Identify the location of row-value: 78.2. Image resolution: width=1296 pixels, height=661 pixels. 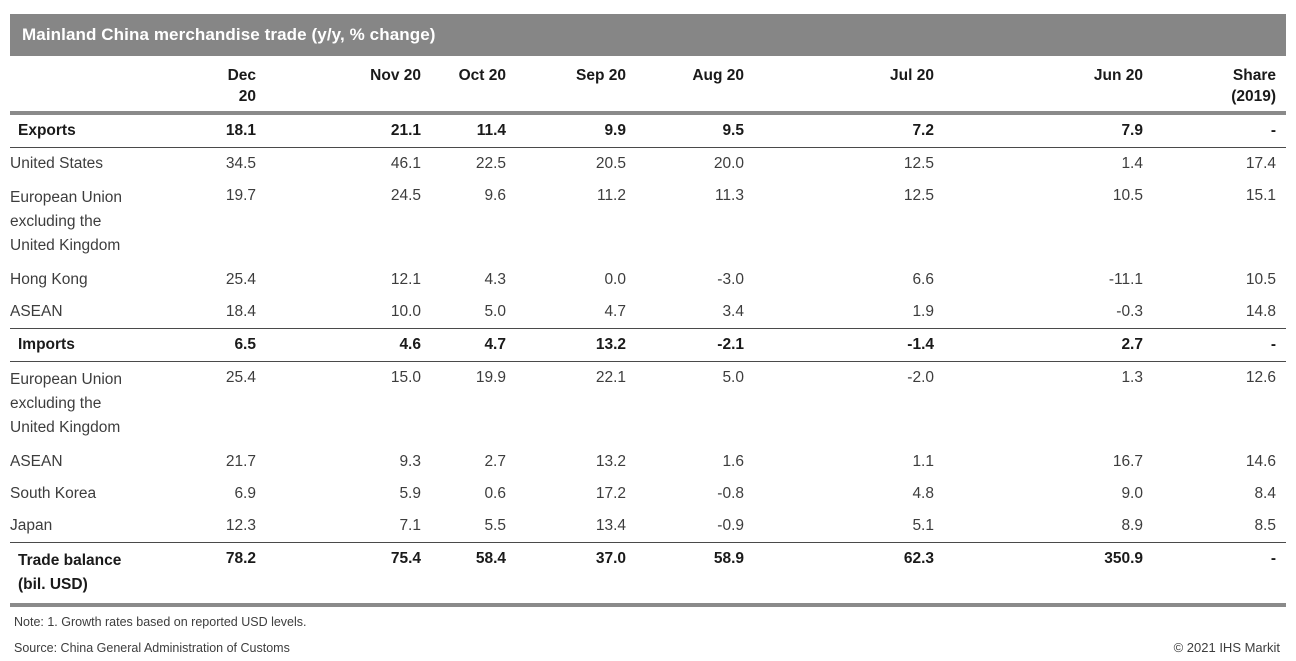
(240, 558).